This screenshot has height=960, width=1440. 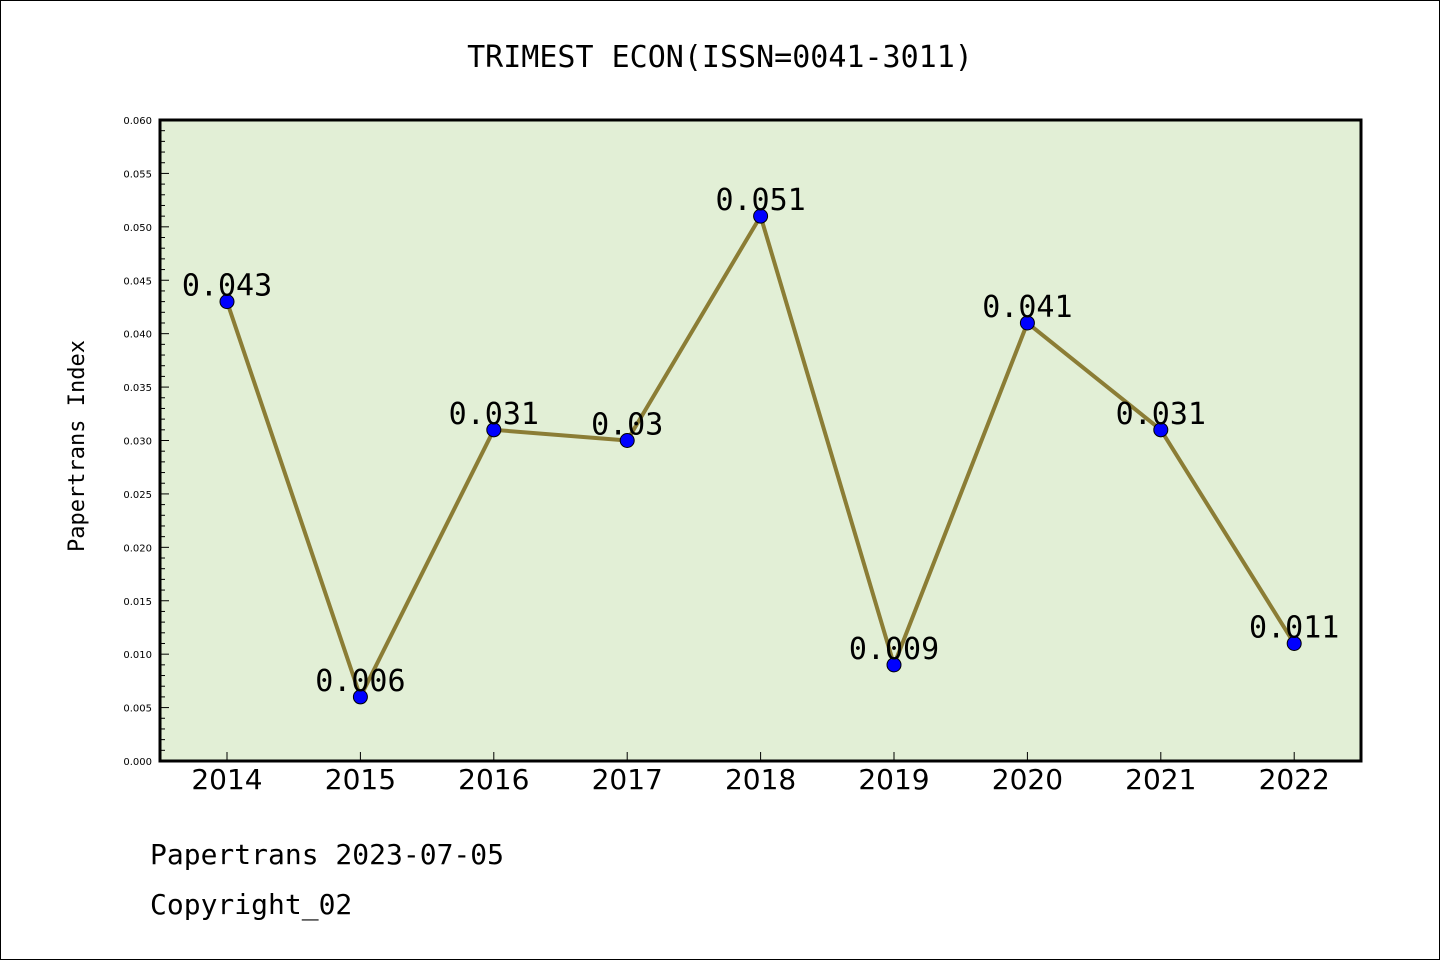 What do you see at coordinates (327, 854) in the screenshot?
I see `footer-date: Papertrans 2023-07-05` at bounding box center [327, 854].